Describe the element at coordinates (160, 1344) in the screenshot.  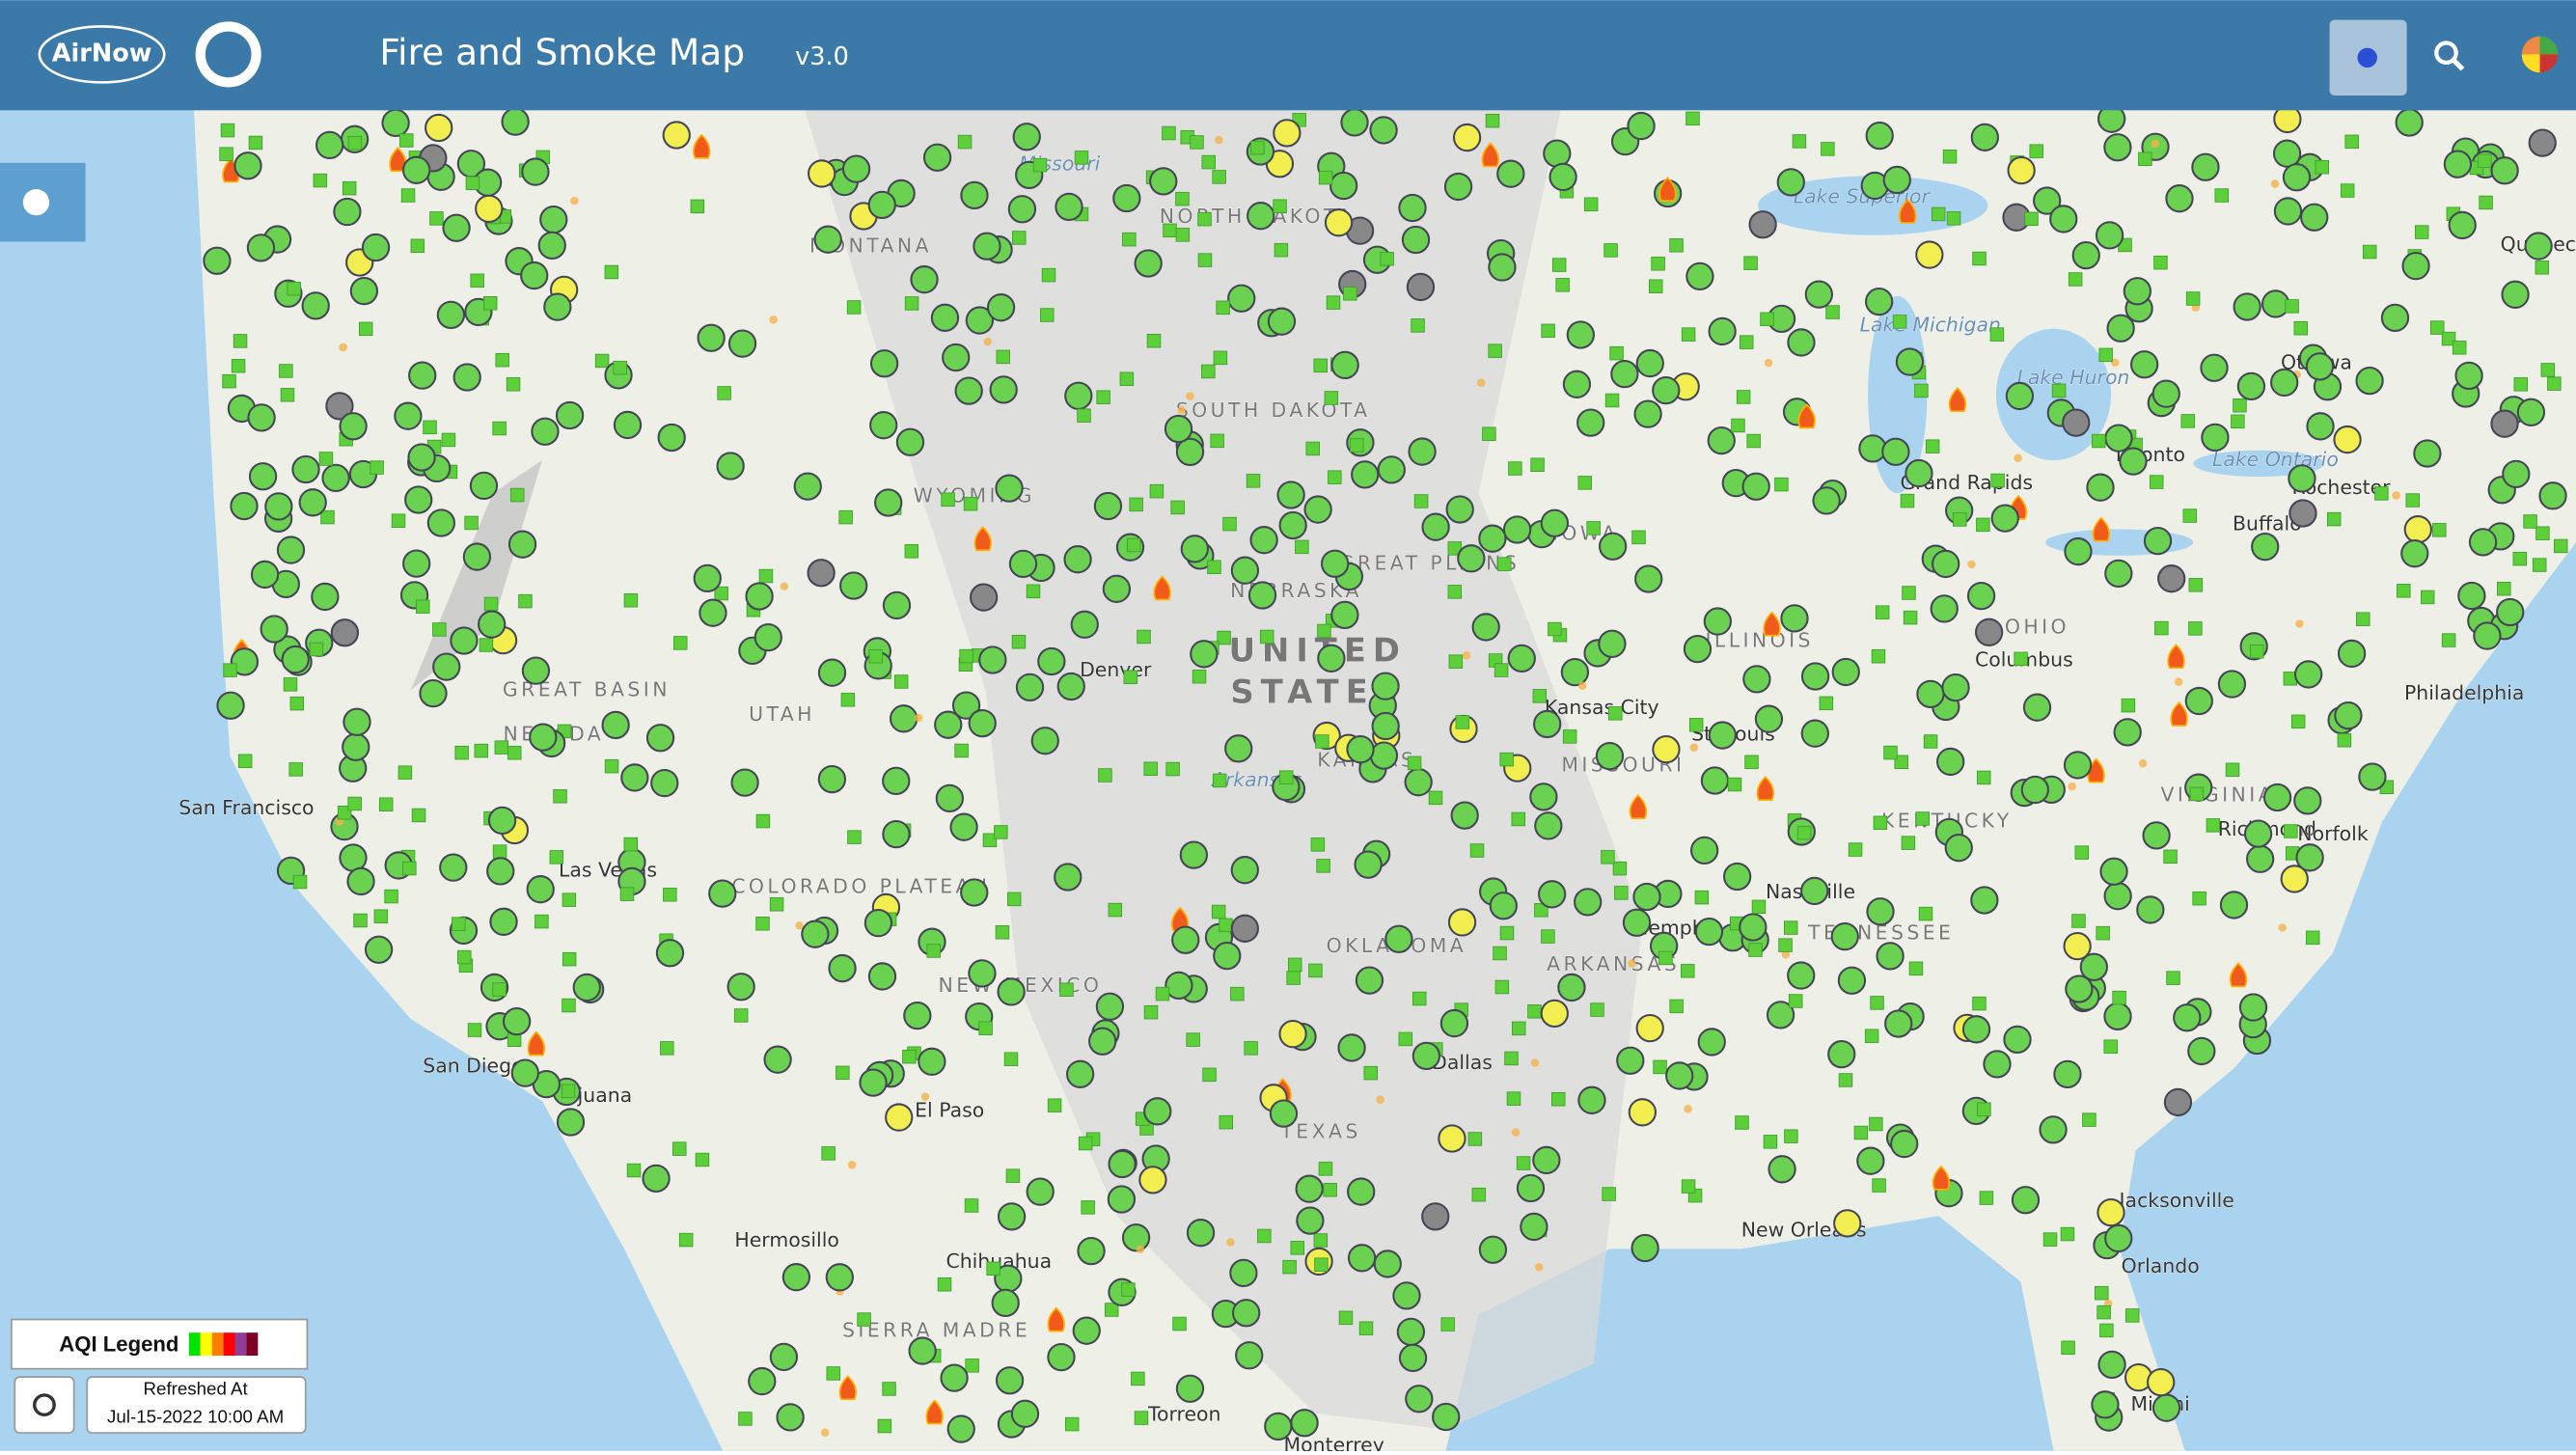
I see `legend-box` at that location.